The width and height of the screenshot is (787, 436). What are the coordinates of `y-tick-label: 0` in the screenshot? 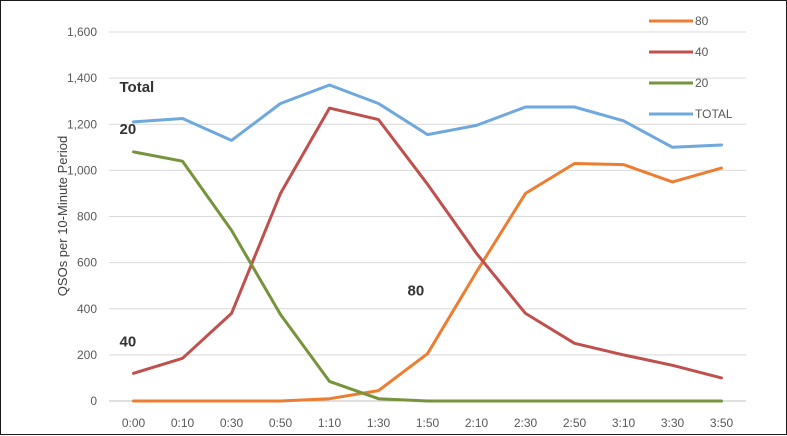 It's located at (93, 401).